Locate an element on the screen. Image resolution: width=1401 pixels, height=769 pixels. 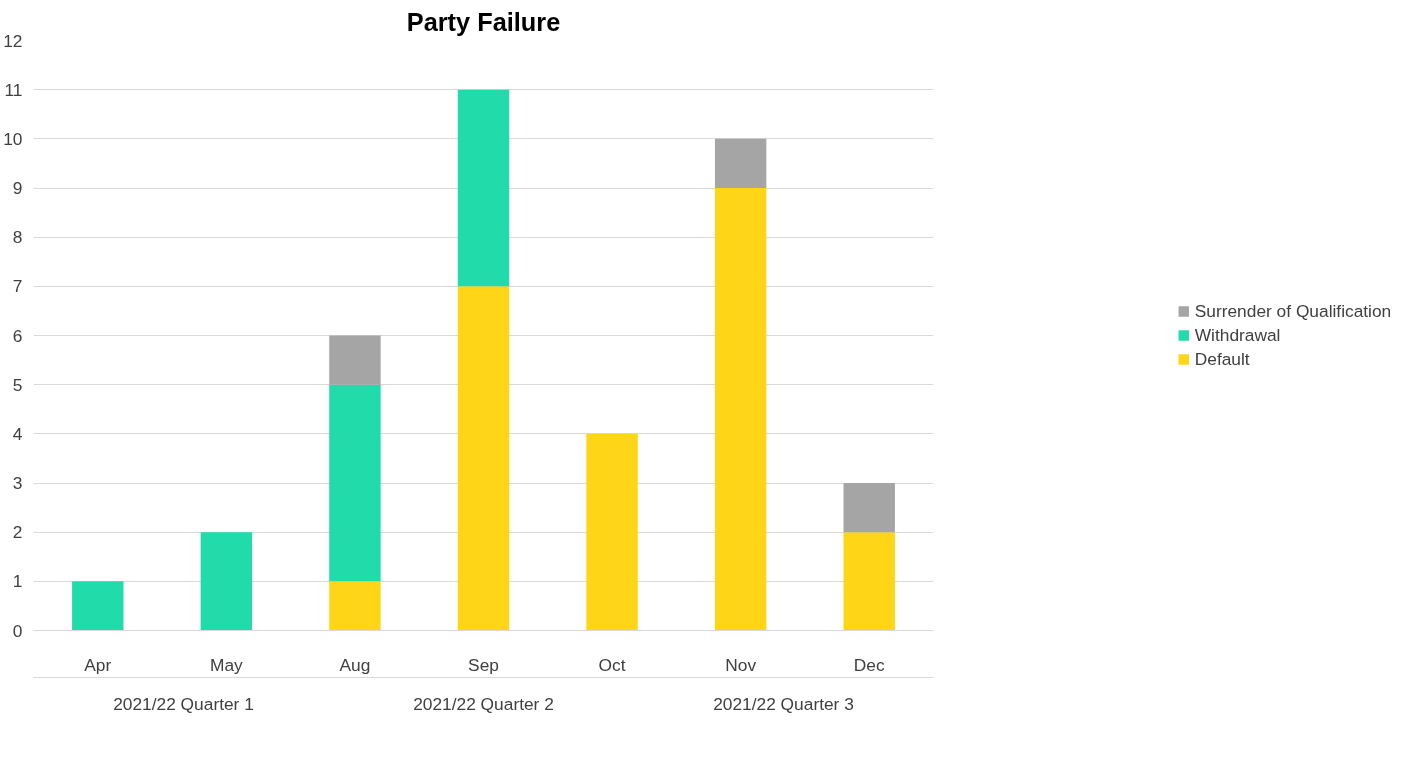
y-tick-label: 5 is located at coordinates (17, 384).